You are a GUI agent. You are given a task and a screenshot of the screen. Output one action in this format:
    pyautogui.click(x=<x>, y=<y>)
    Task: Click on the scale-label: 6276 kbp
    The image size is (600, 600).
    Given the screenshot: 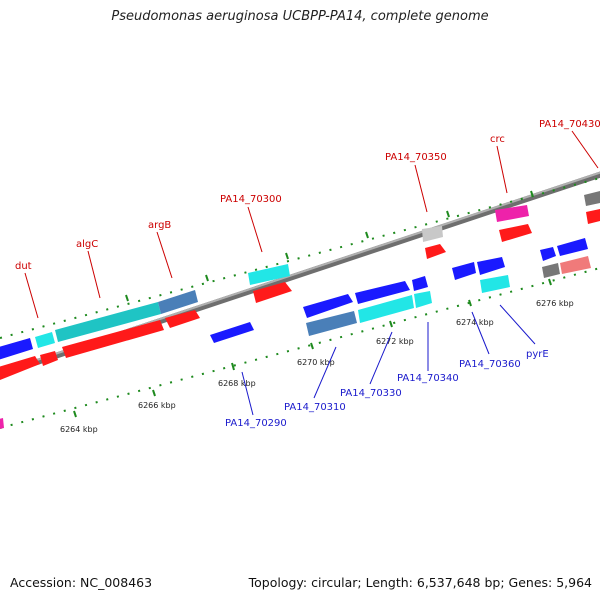 What is the action you would take?
    pyautogui.click(x=555, y=303)
    